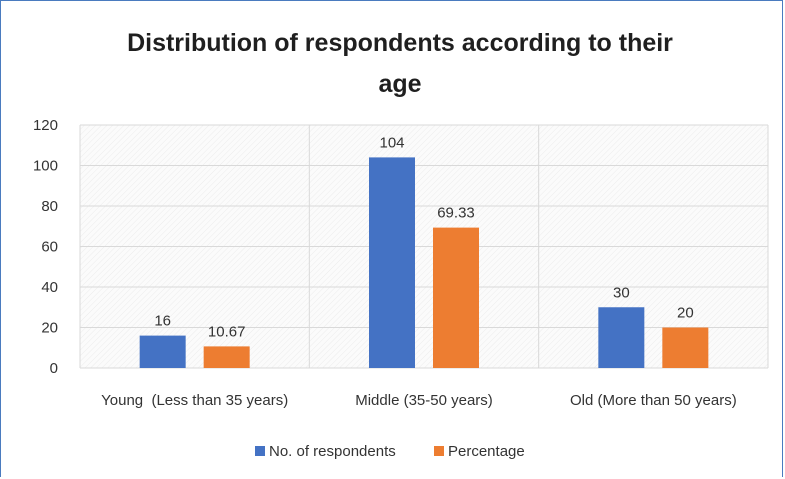 The height and width of the screenshot is (479, 785). What do you see at coordinates (54, 368) in the screenshot?
I see `y-tick-label: 0` at bounding box center [54, 368].